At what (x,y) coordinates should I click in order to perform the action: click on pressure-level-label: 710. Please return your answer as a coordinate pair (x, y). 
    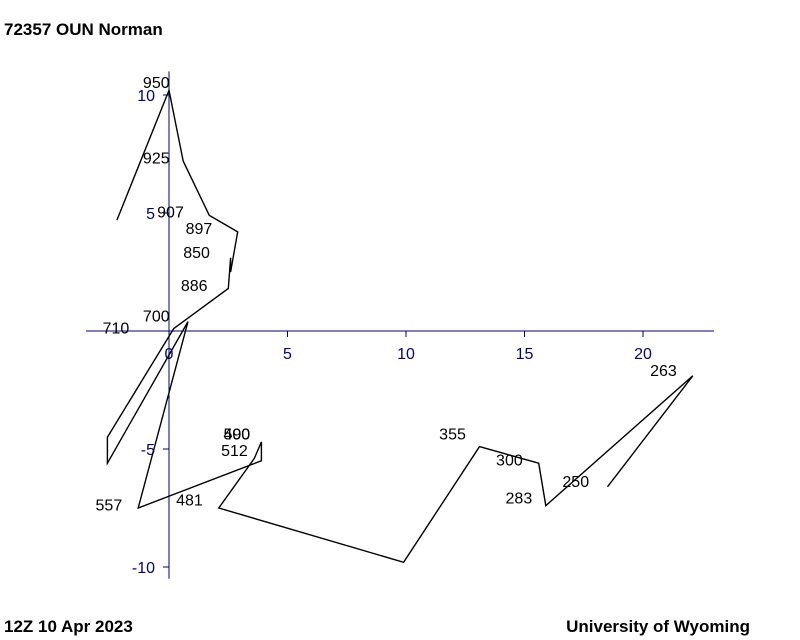
    Looking at the image, I should click on (116, 328).